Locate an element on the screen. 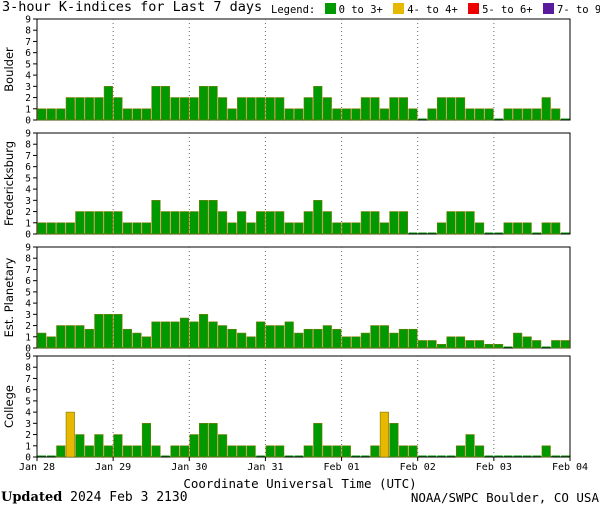 Image resolution: width=600 pixels, height=510 pixels. x-tick-label: Jan 28 is located at coordinates (37, 467).